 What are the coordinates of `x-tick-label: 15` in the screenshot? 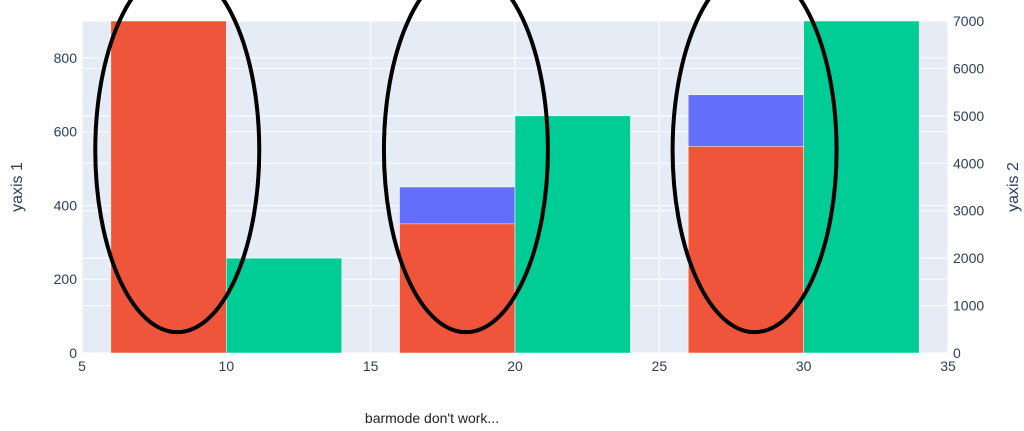 It's located at (371, 366).